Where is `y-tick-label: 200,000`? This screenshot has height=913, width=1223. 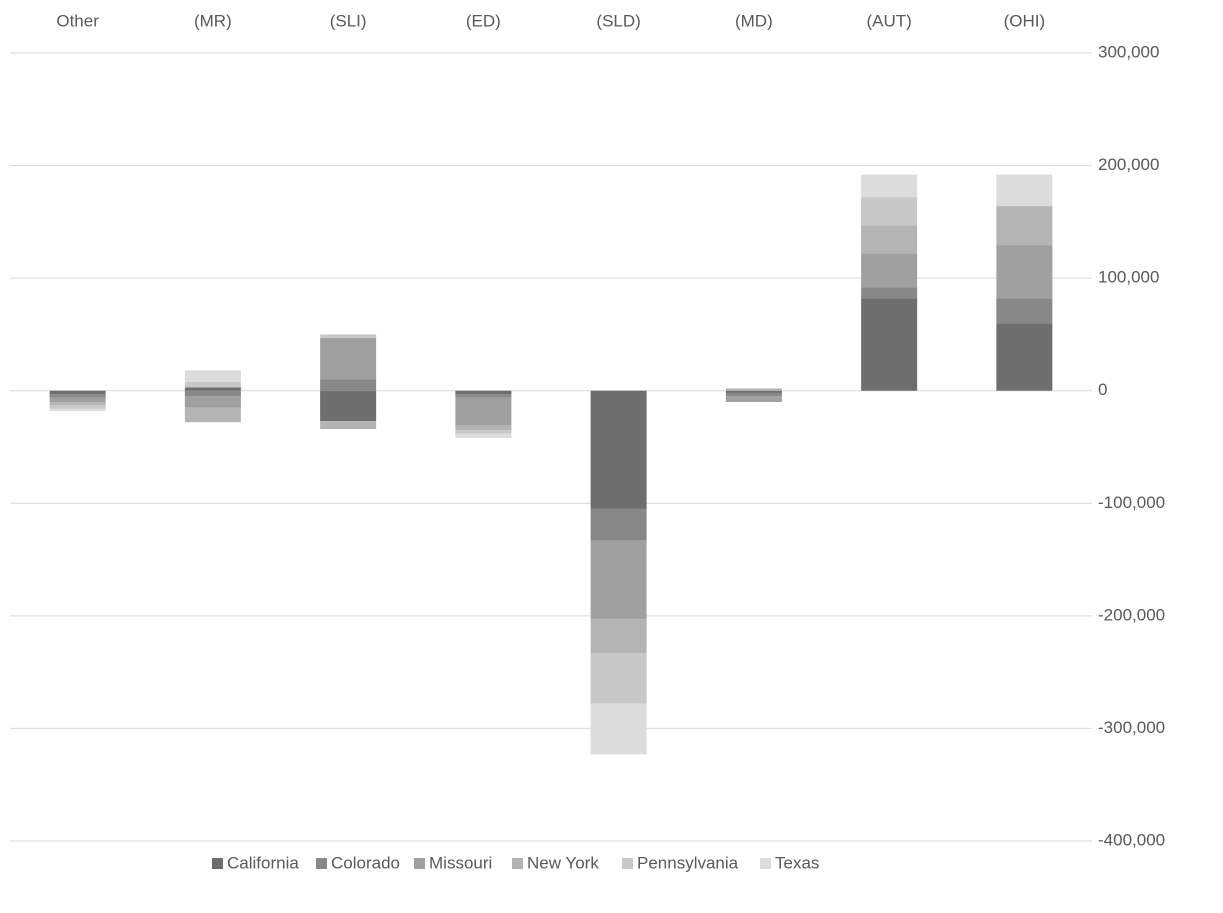
y-tick-label: 200,000 is located at coordinates (1128, 164).